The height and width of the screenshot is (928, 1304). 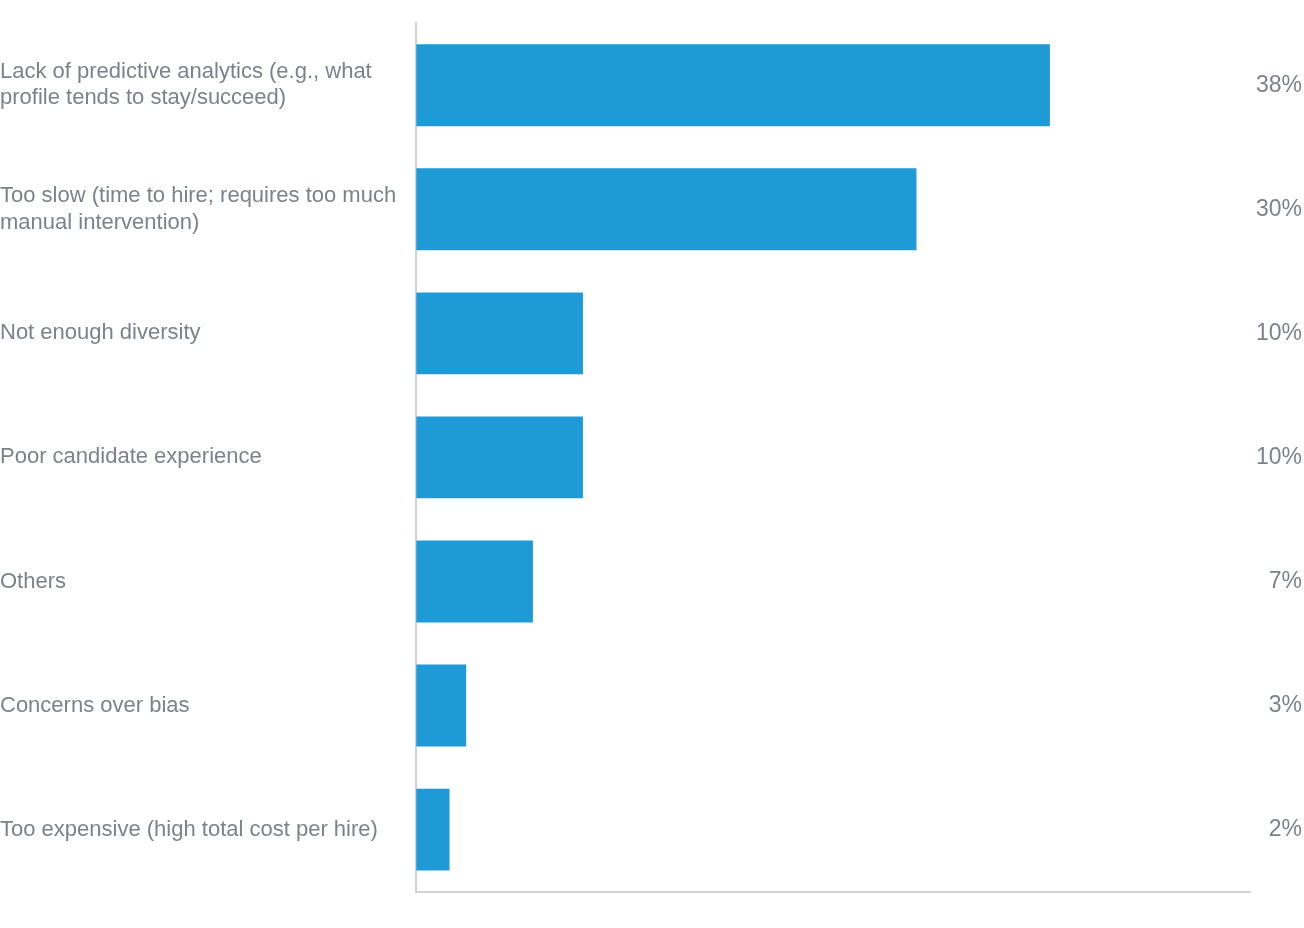 What do you see at coordinates (189, 828) in the screenshot?
I see `y-tick-label: Too expensive (high total cost per hire)` at bounding box center [189, 828].